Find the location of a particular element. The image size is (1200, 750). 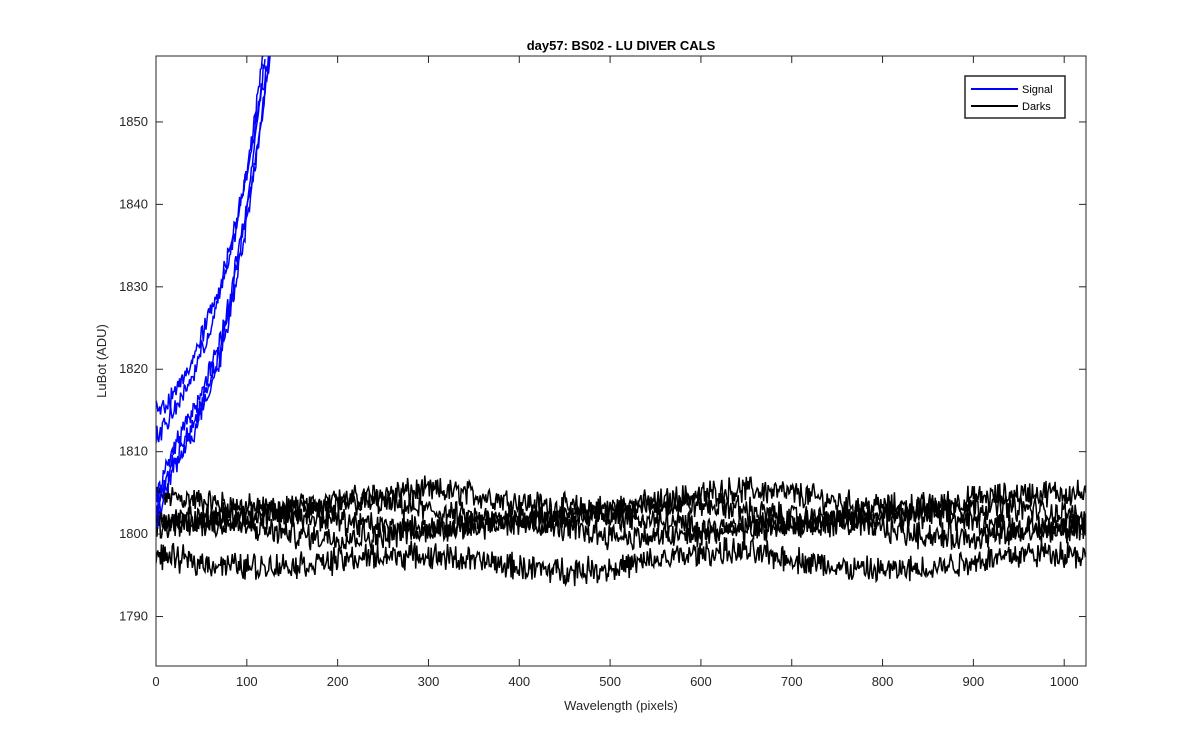

y-tick-label: 1810 is located at coordinates (133, 451).